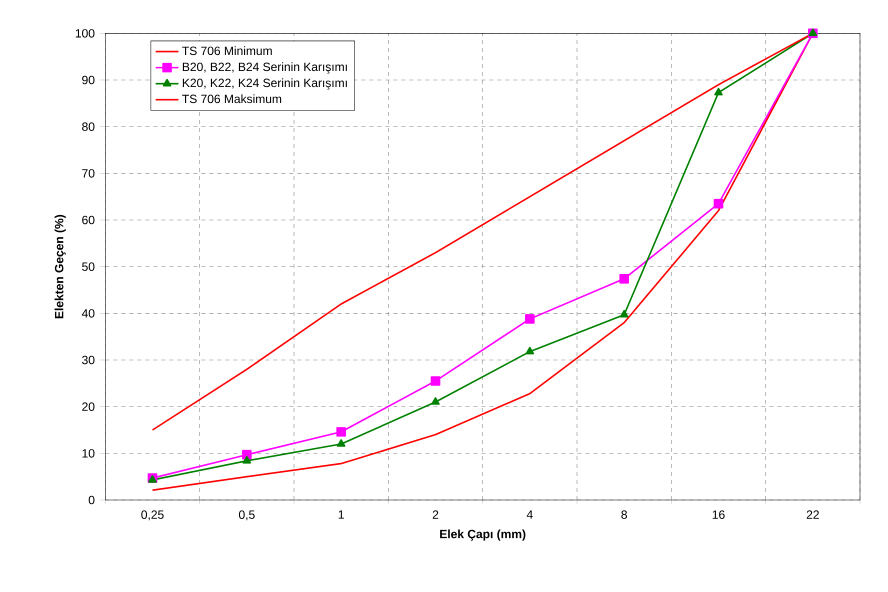 This screenshot has height=592, width=888. I want to click on y-tick-label: 30, so click(88, 360).